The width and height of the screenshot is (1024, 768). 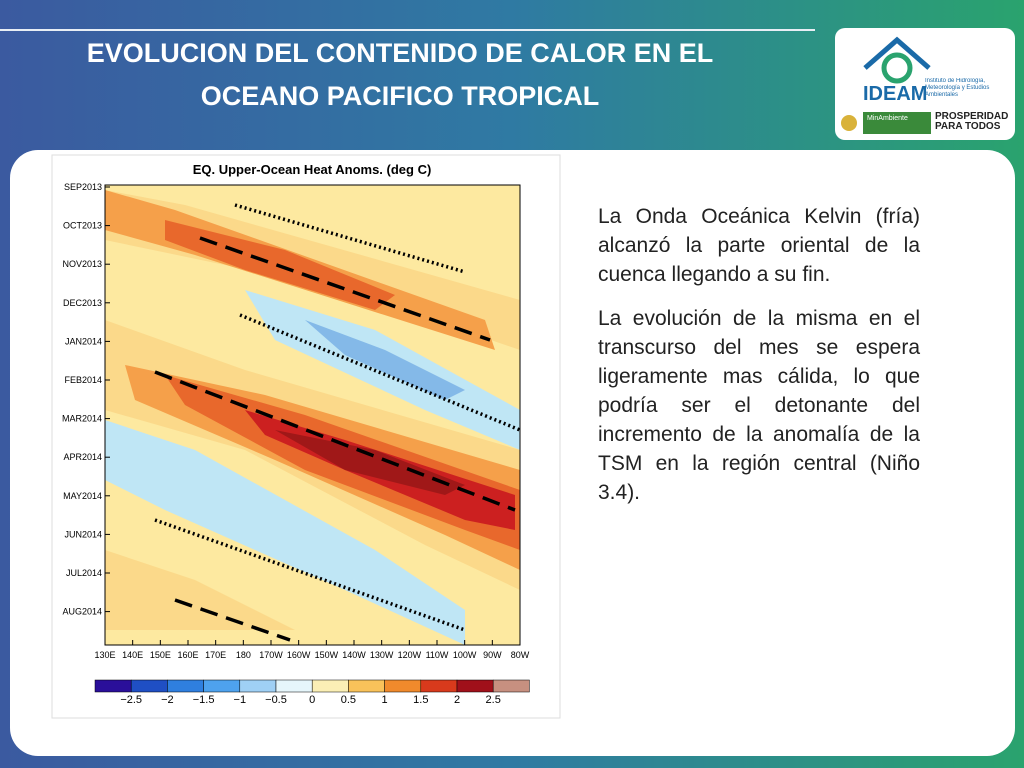 What do you see at coordinates (276, 700) in the screenshot?
I see `colorbar-label: −0.5` at bounding box center [276, 700].